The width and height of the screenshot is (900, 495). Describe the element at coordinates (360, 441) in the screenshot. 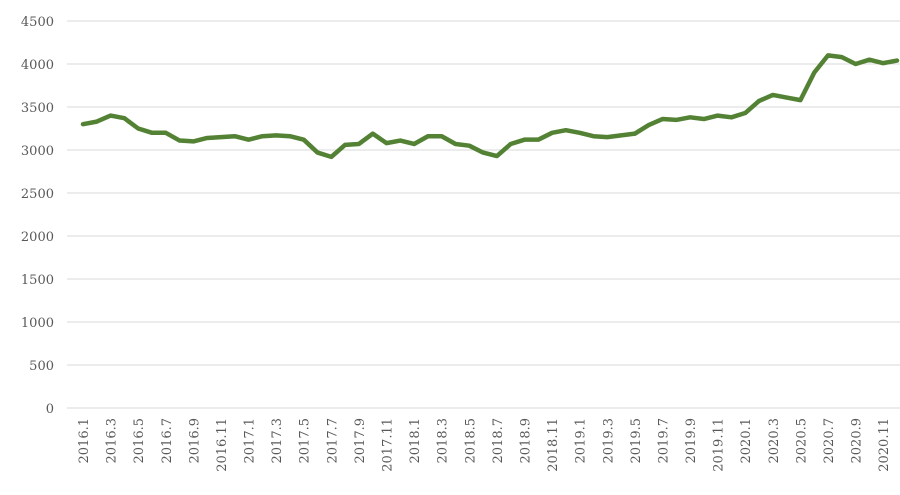

I see `x-tick-label: 2017.9` at that location.